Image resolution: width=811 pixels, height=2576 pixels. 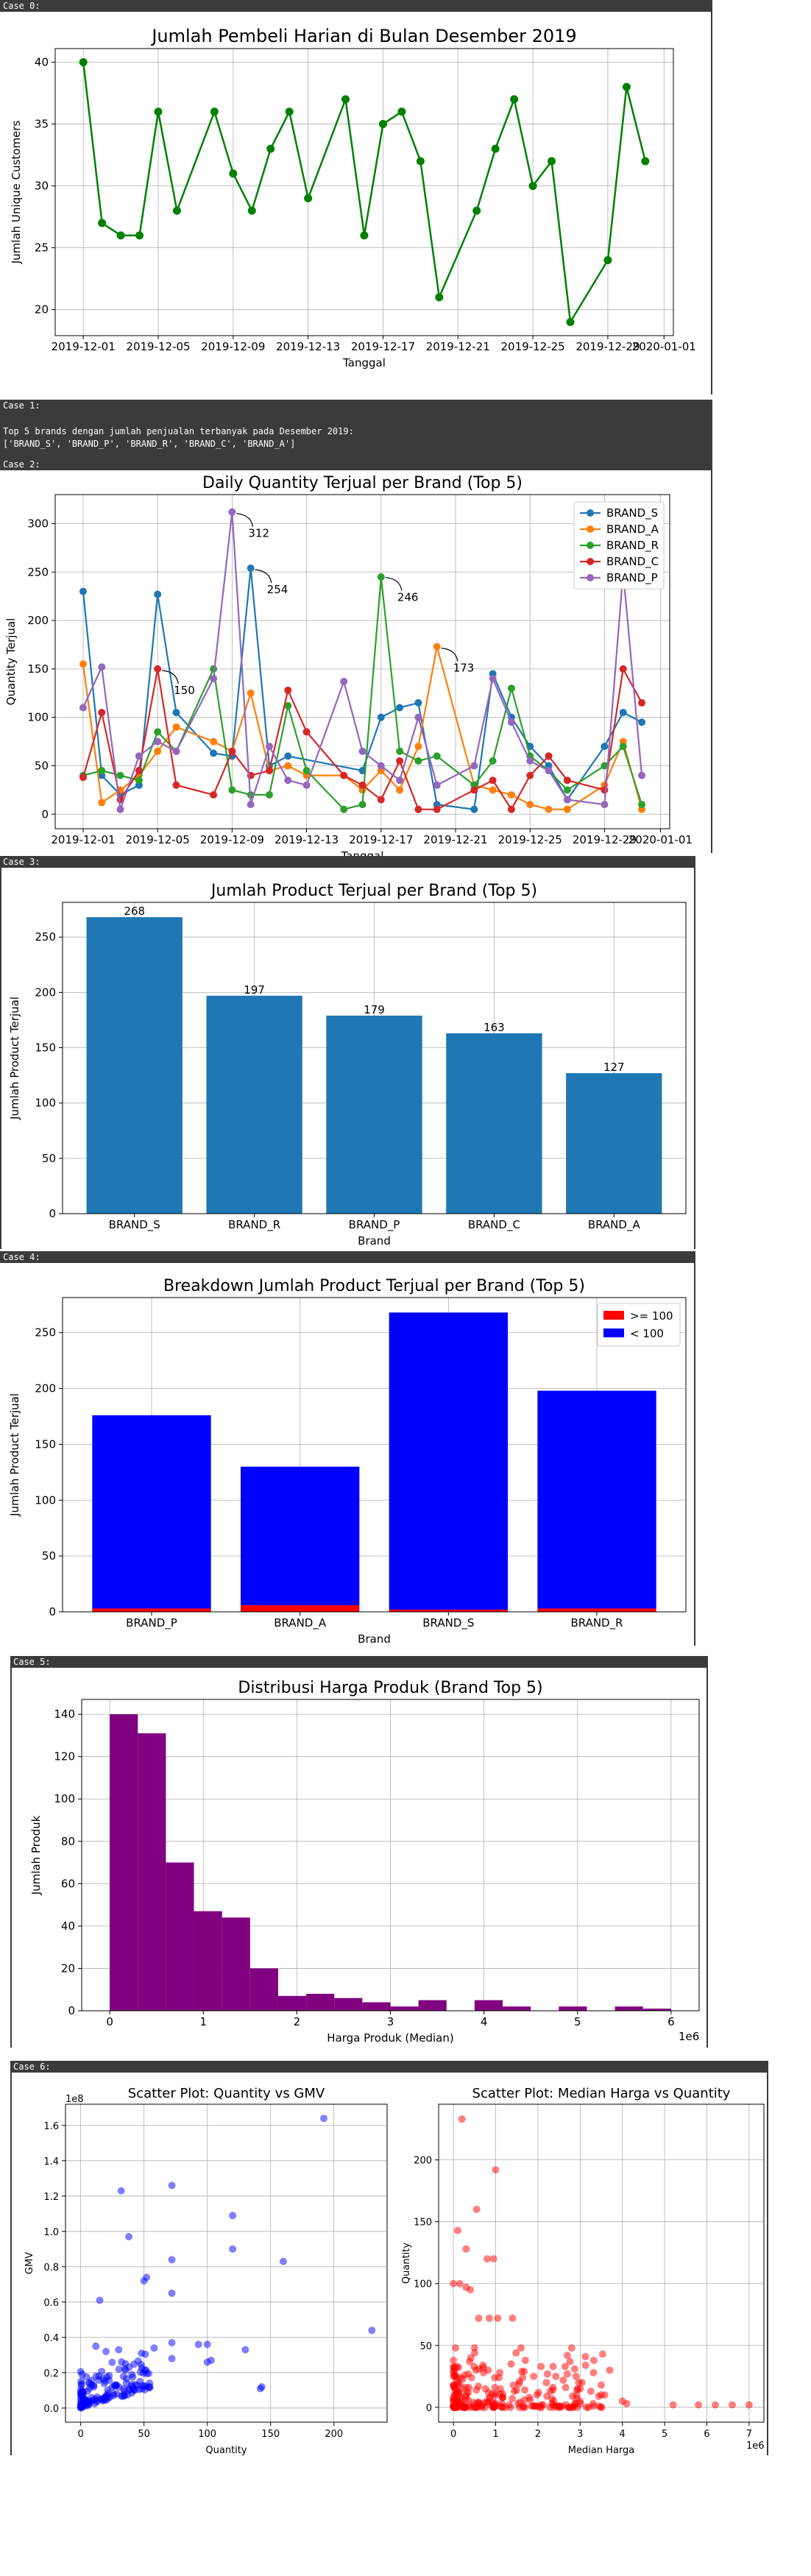 I want to click on bar-brand_a, so click(x=614, y=1143).